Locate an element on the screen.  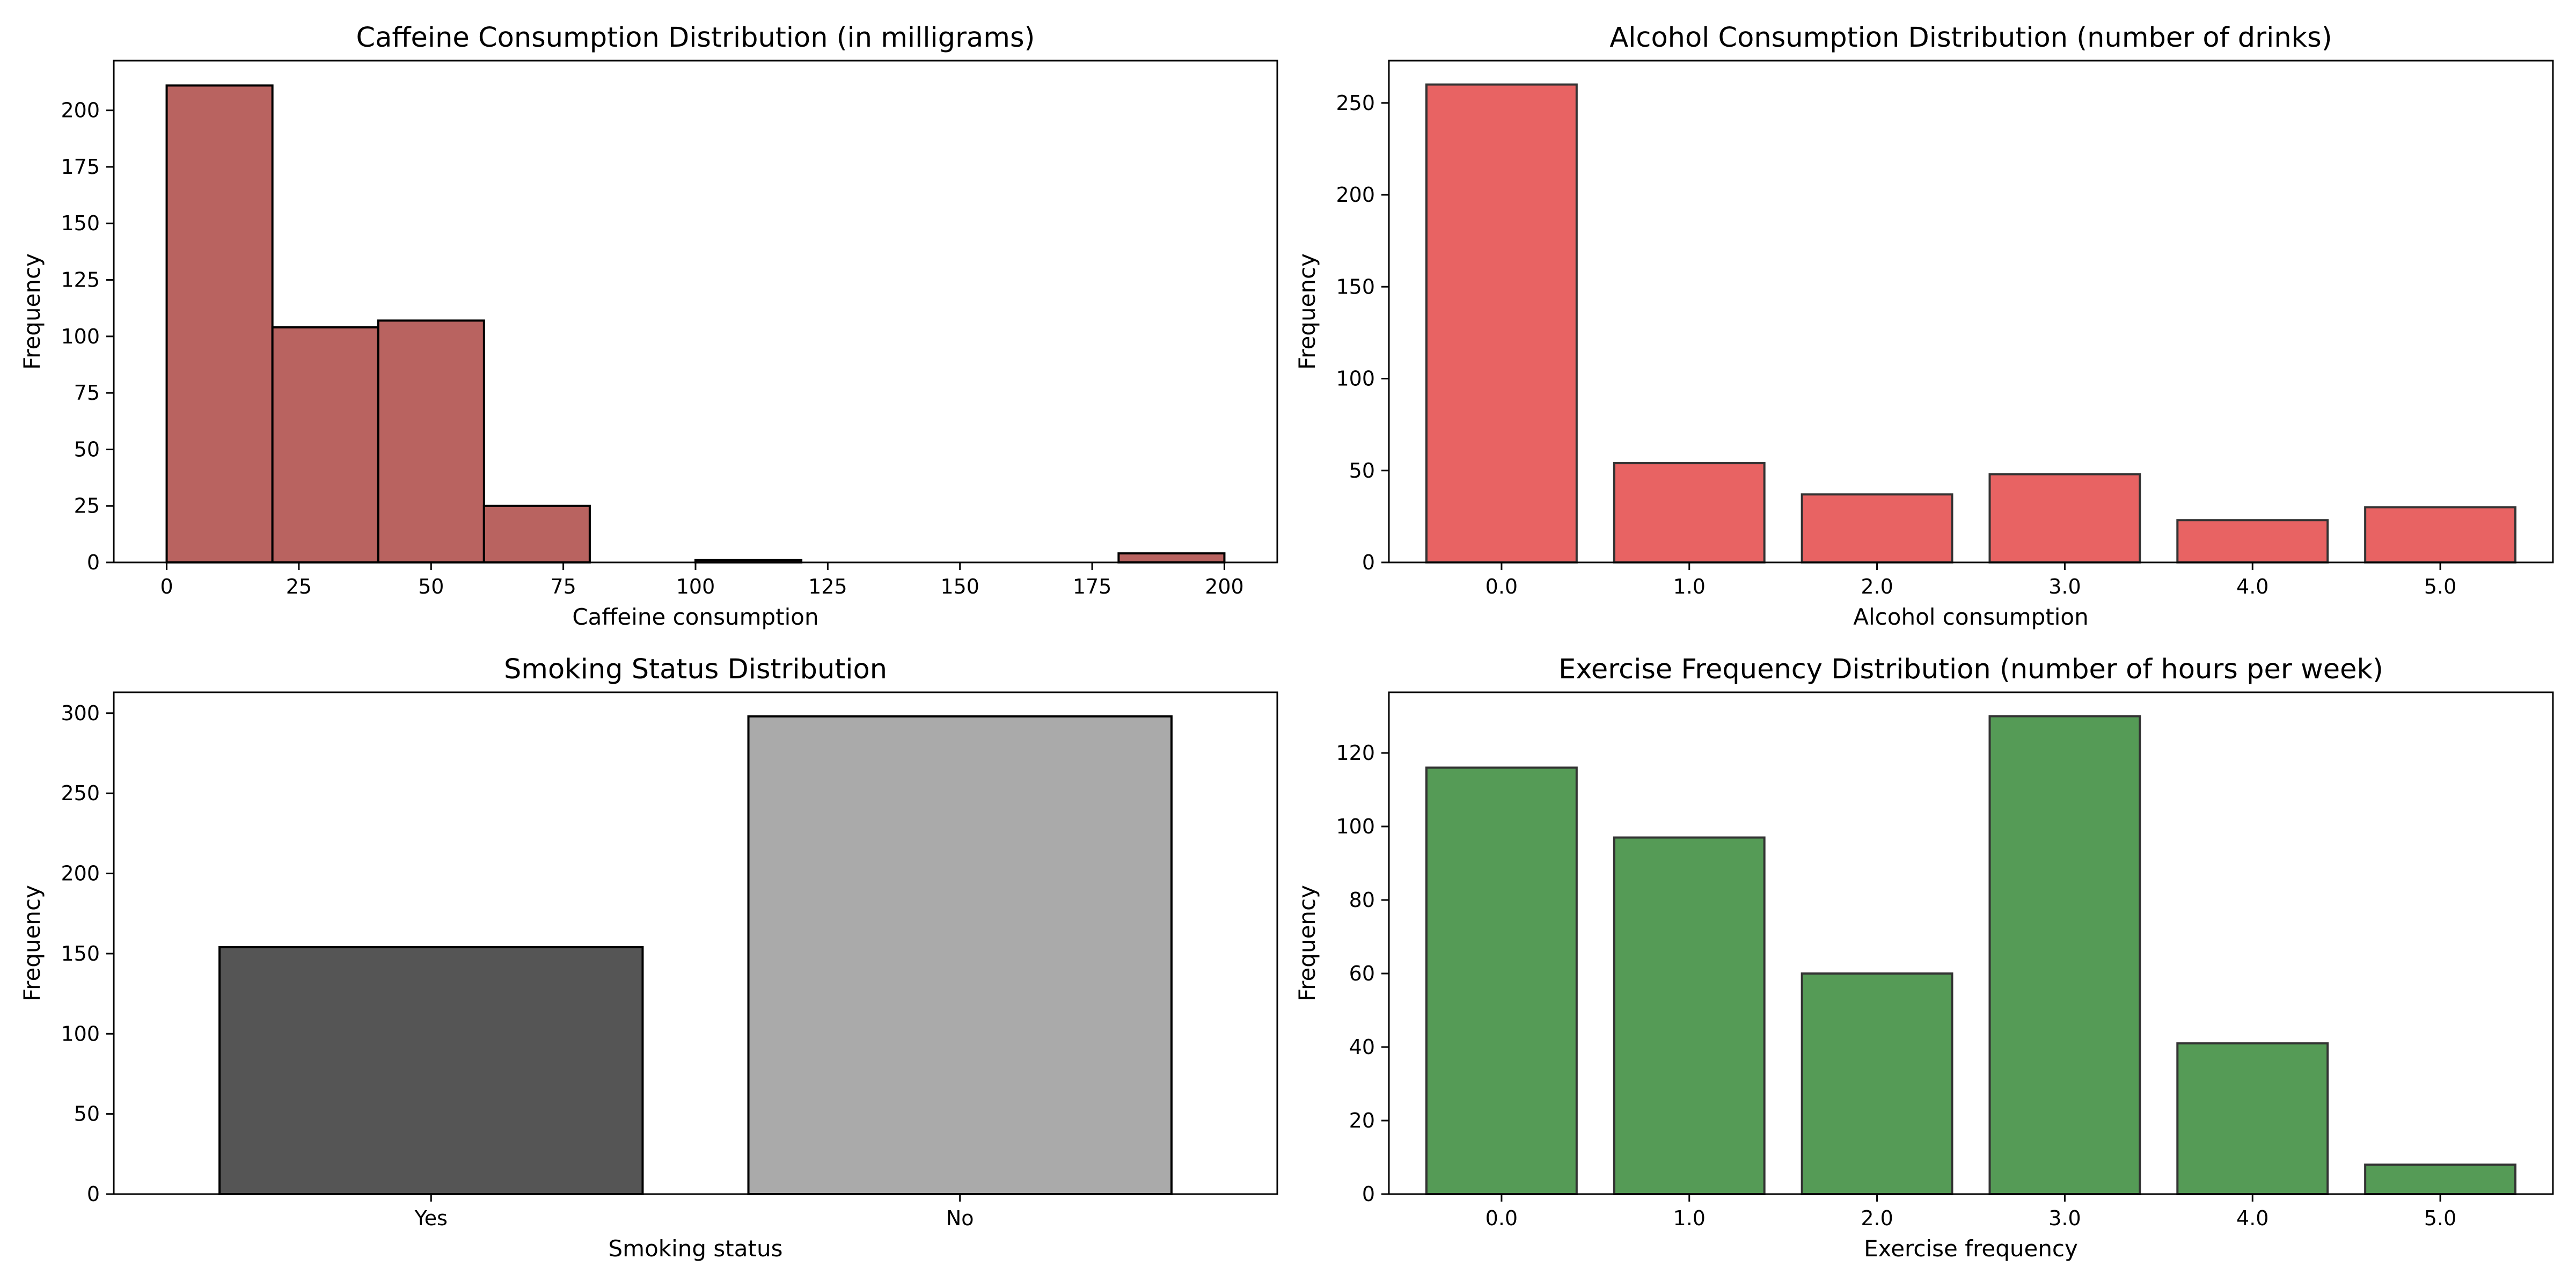
x-tick-label: 0 is located at coordinates (166, 586).